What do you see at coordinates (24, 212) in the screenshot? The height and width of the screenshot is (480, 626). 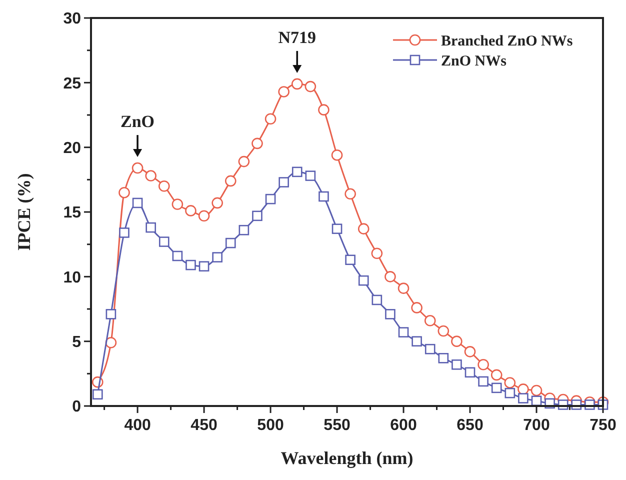 I see `y-axis-title: IPCE (%)` at bounding box center [24, 212].